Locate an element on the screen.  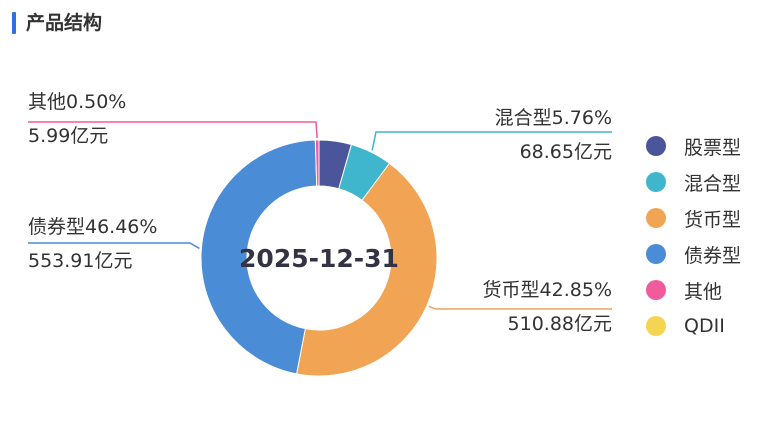
legend-item-6: QDII is located at coordinates (693, 326).